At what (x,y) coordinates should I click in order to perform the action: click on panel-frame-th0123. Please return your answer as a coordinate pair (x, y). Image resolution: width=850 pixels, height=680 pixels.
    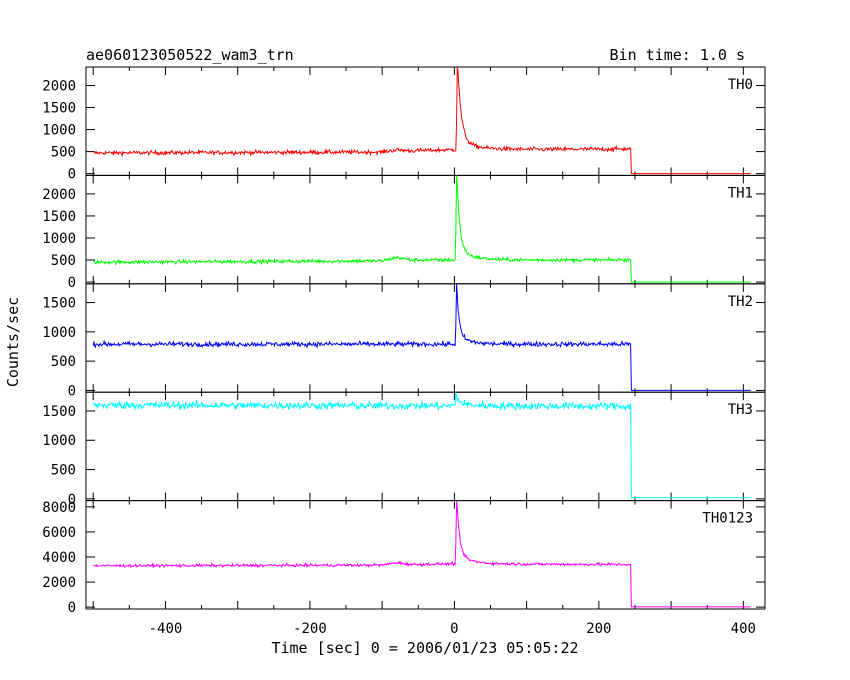
    Looking at the image, I should click on (425, 555).